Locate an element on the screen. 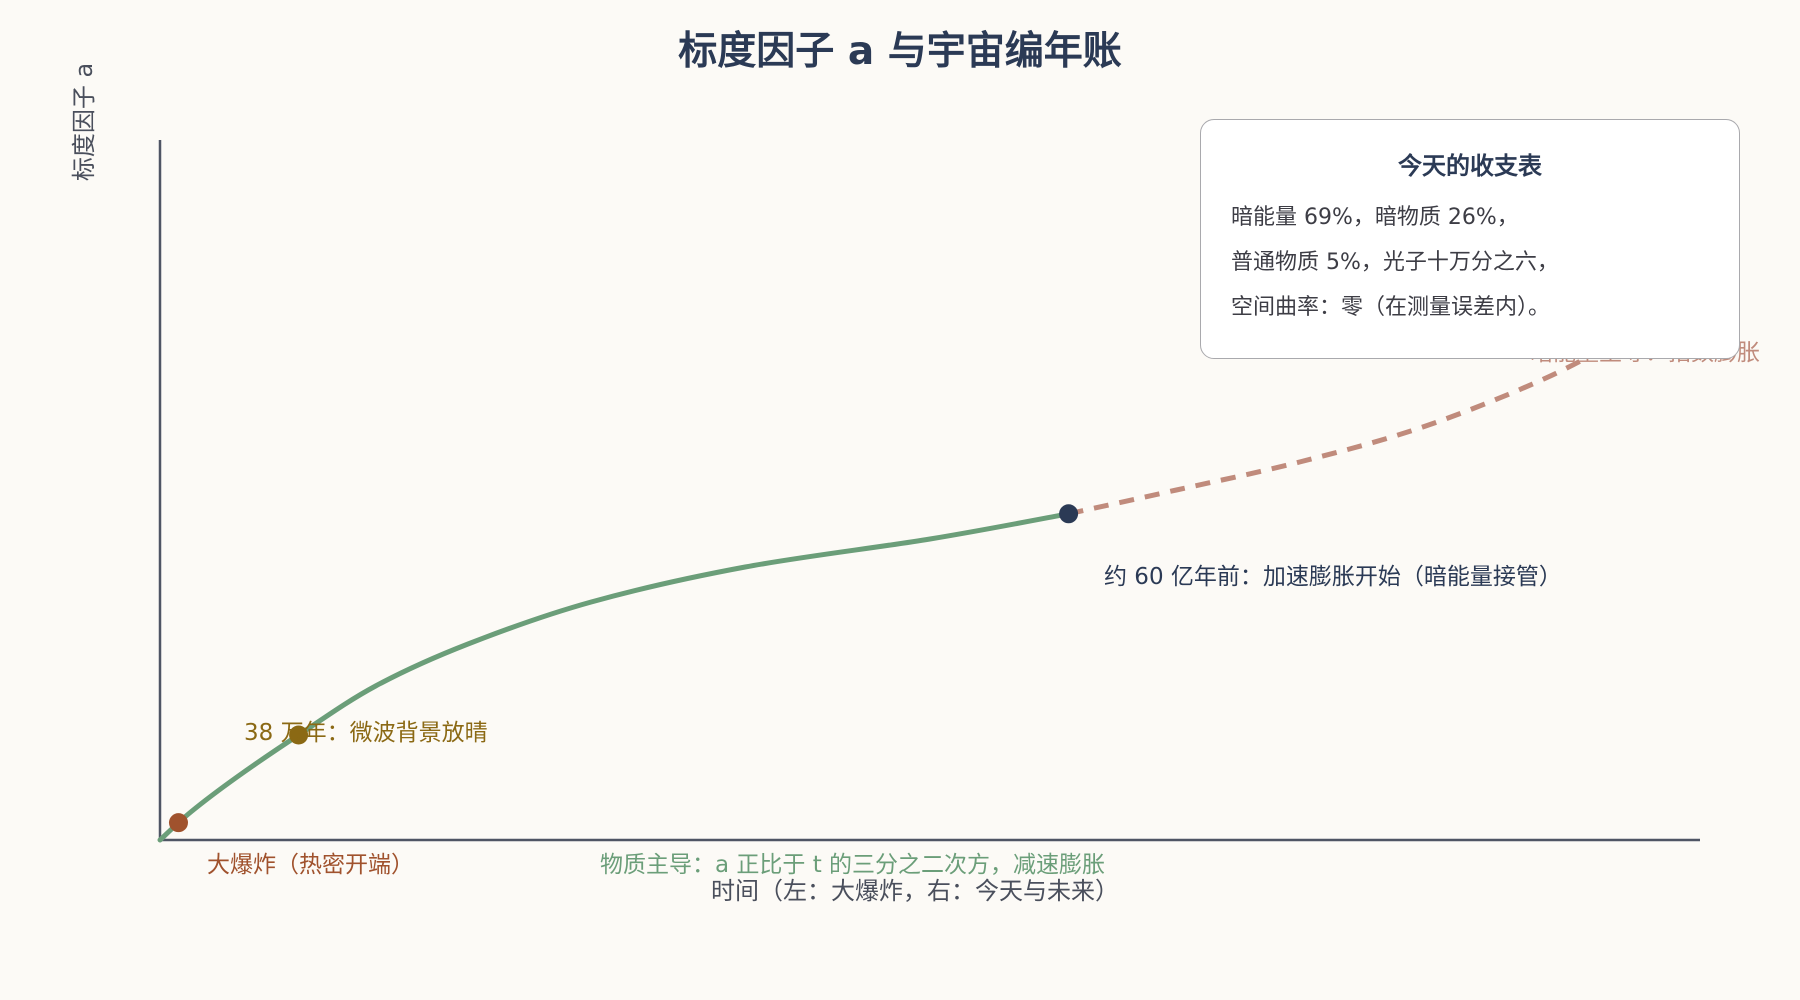 The width and height of the screenshot is (1800, 1000). ledger-line-curvature: 空间曲率：零（在测量误差内）。 is located at coordinates (1391, 307).